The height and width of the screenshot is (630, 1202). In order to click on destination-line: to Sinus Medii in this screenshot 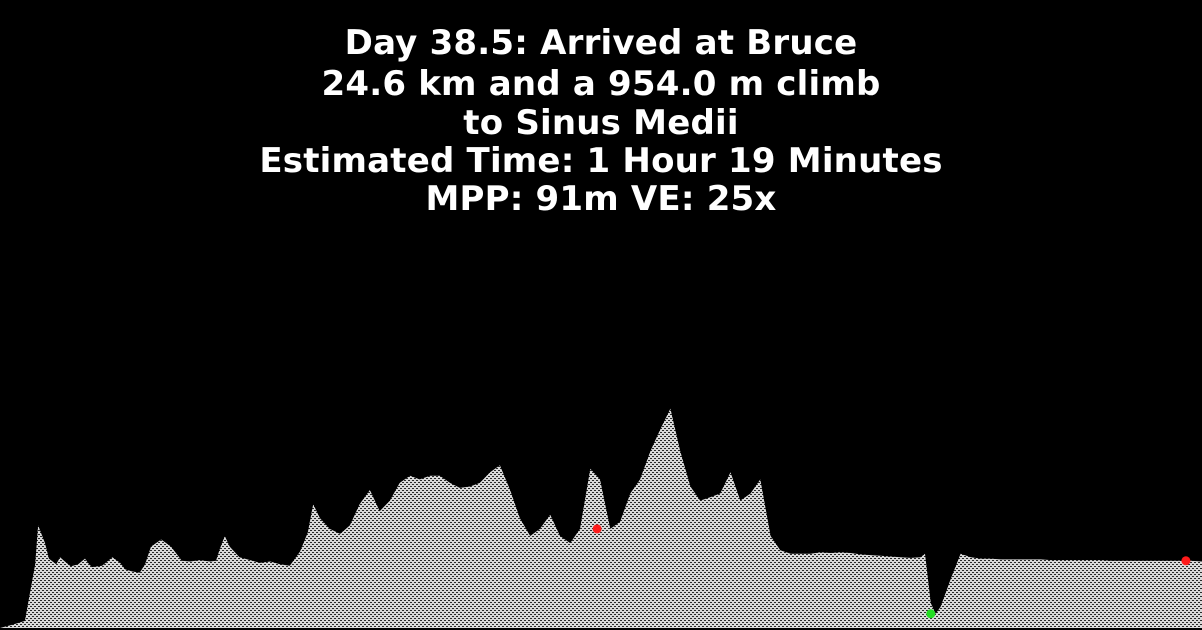, I will do `click(601, 123)`.